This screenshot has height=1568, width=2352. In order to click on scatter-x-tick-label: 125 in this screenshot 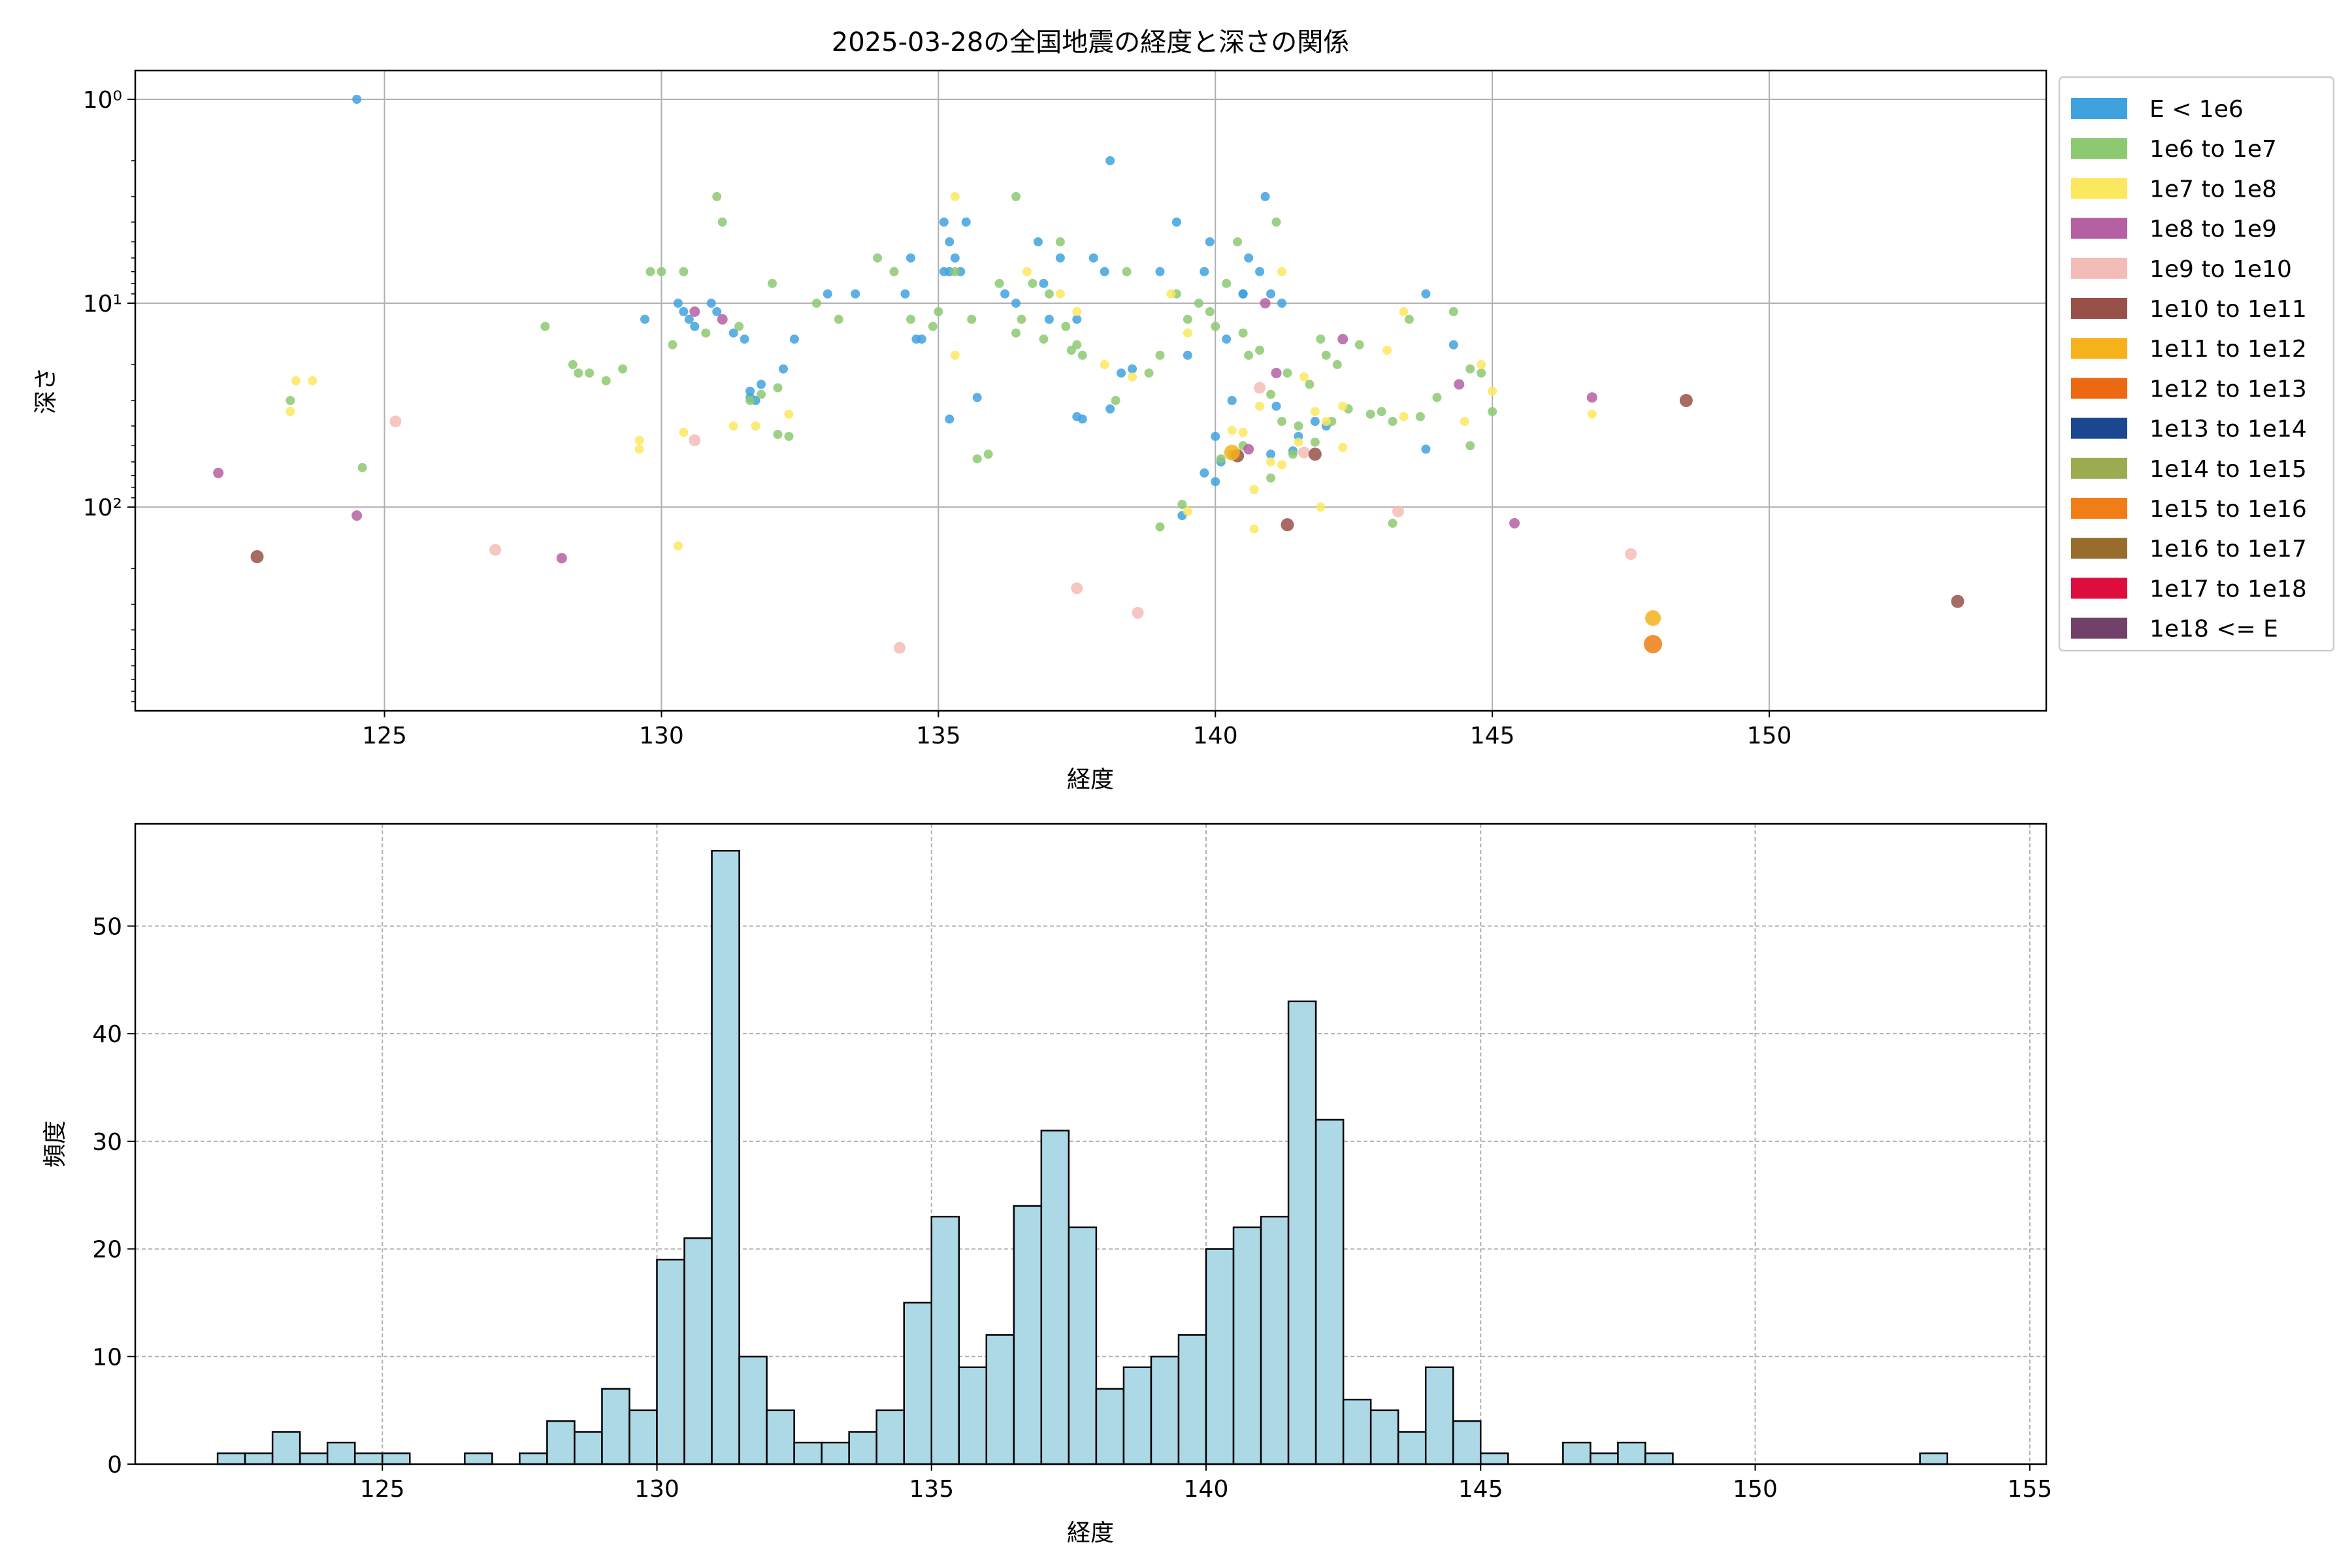, I will do `click(384, 736)`.